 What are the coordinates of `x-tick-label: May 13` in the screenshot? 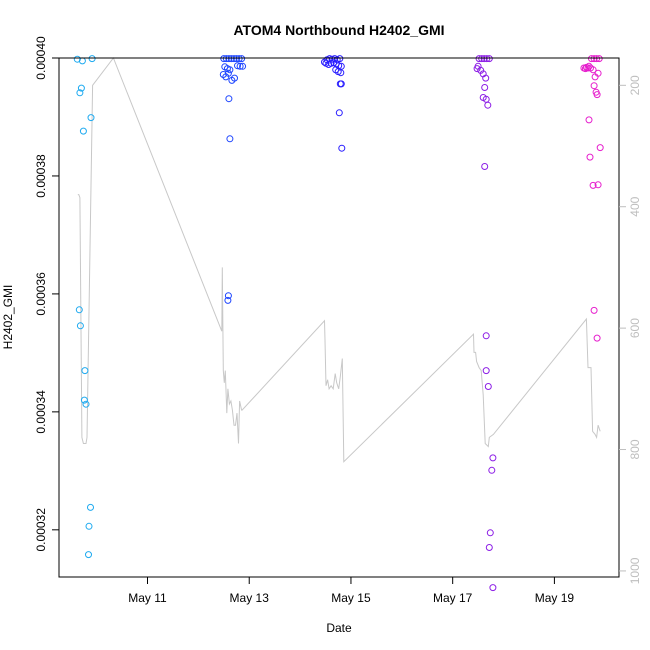 It's located at (250, 598).